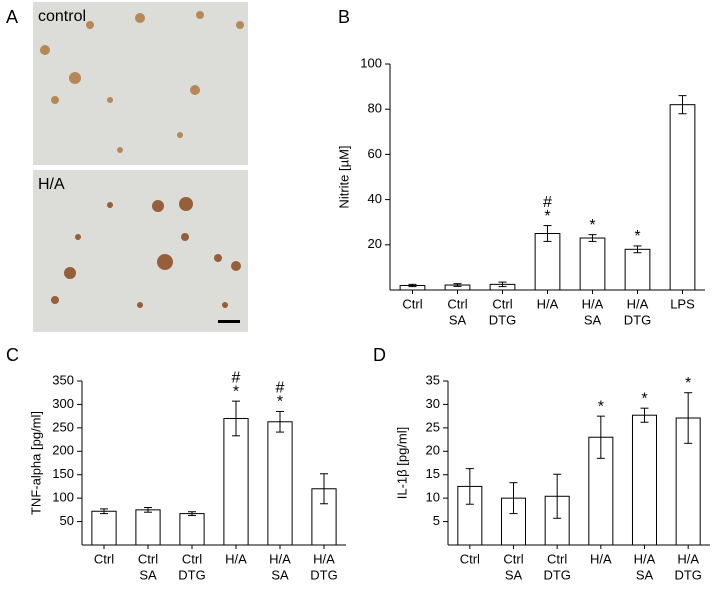 This screenshot has height=601, width=716. Describe the element at coordinates (375, 153) in the screenshot. I see `y-tick-label: 60` at that location.